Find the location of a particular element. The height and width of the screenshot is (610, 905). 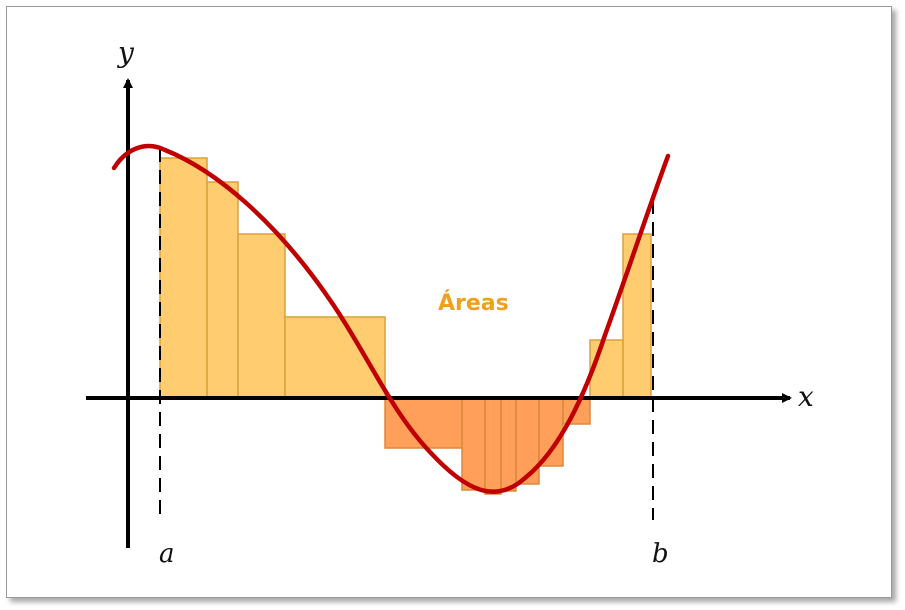

areas-label: Áreas is located at coordinates (473, 303).